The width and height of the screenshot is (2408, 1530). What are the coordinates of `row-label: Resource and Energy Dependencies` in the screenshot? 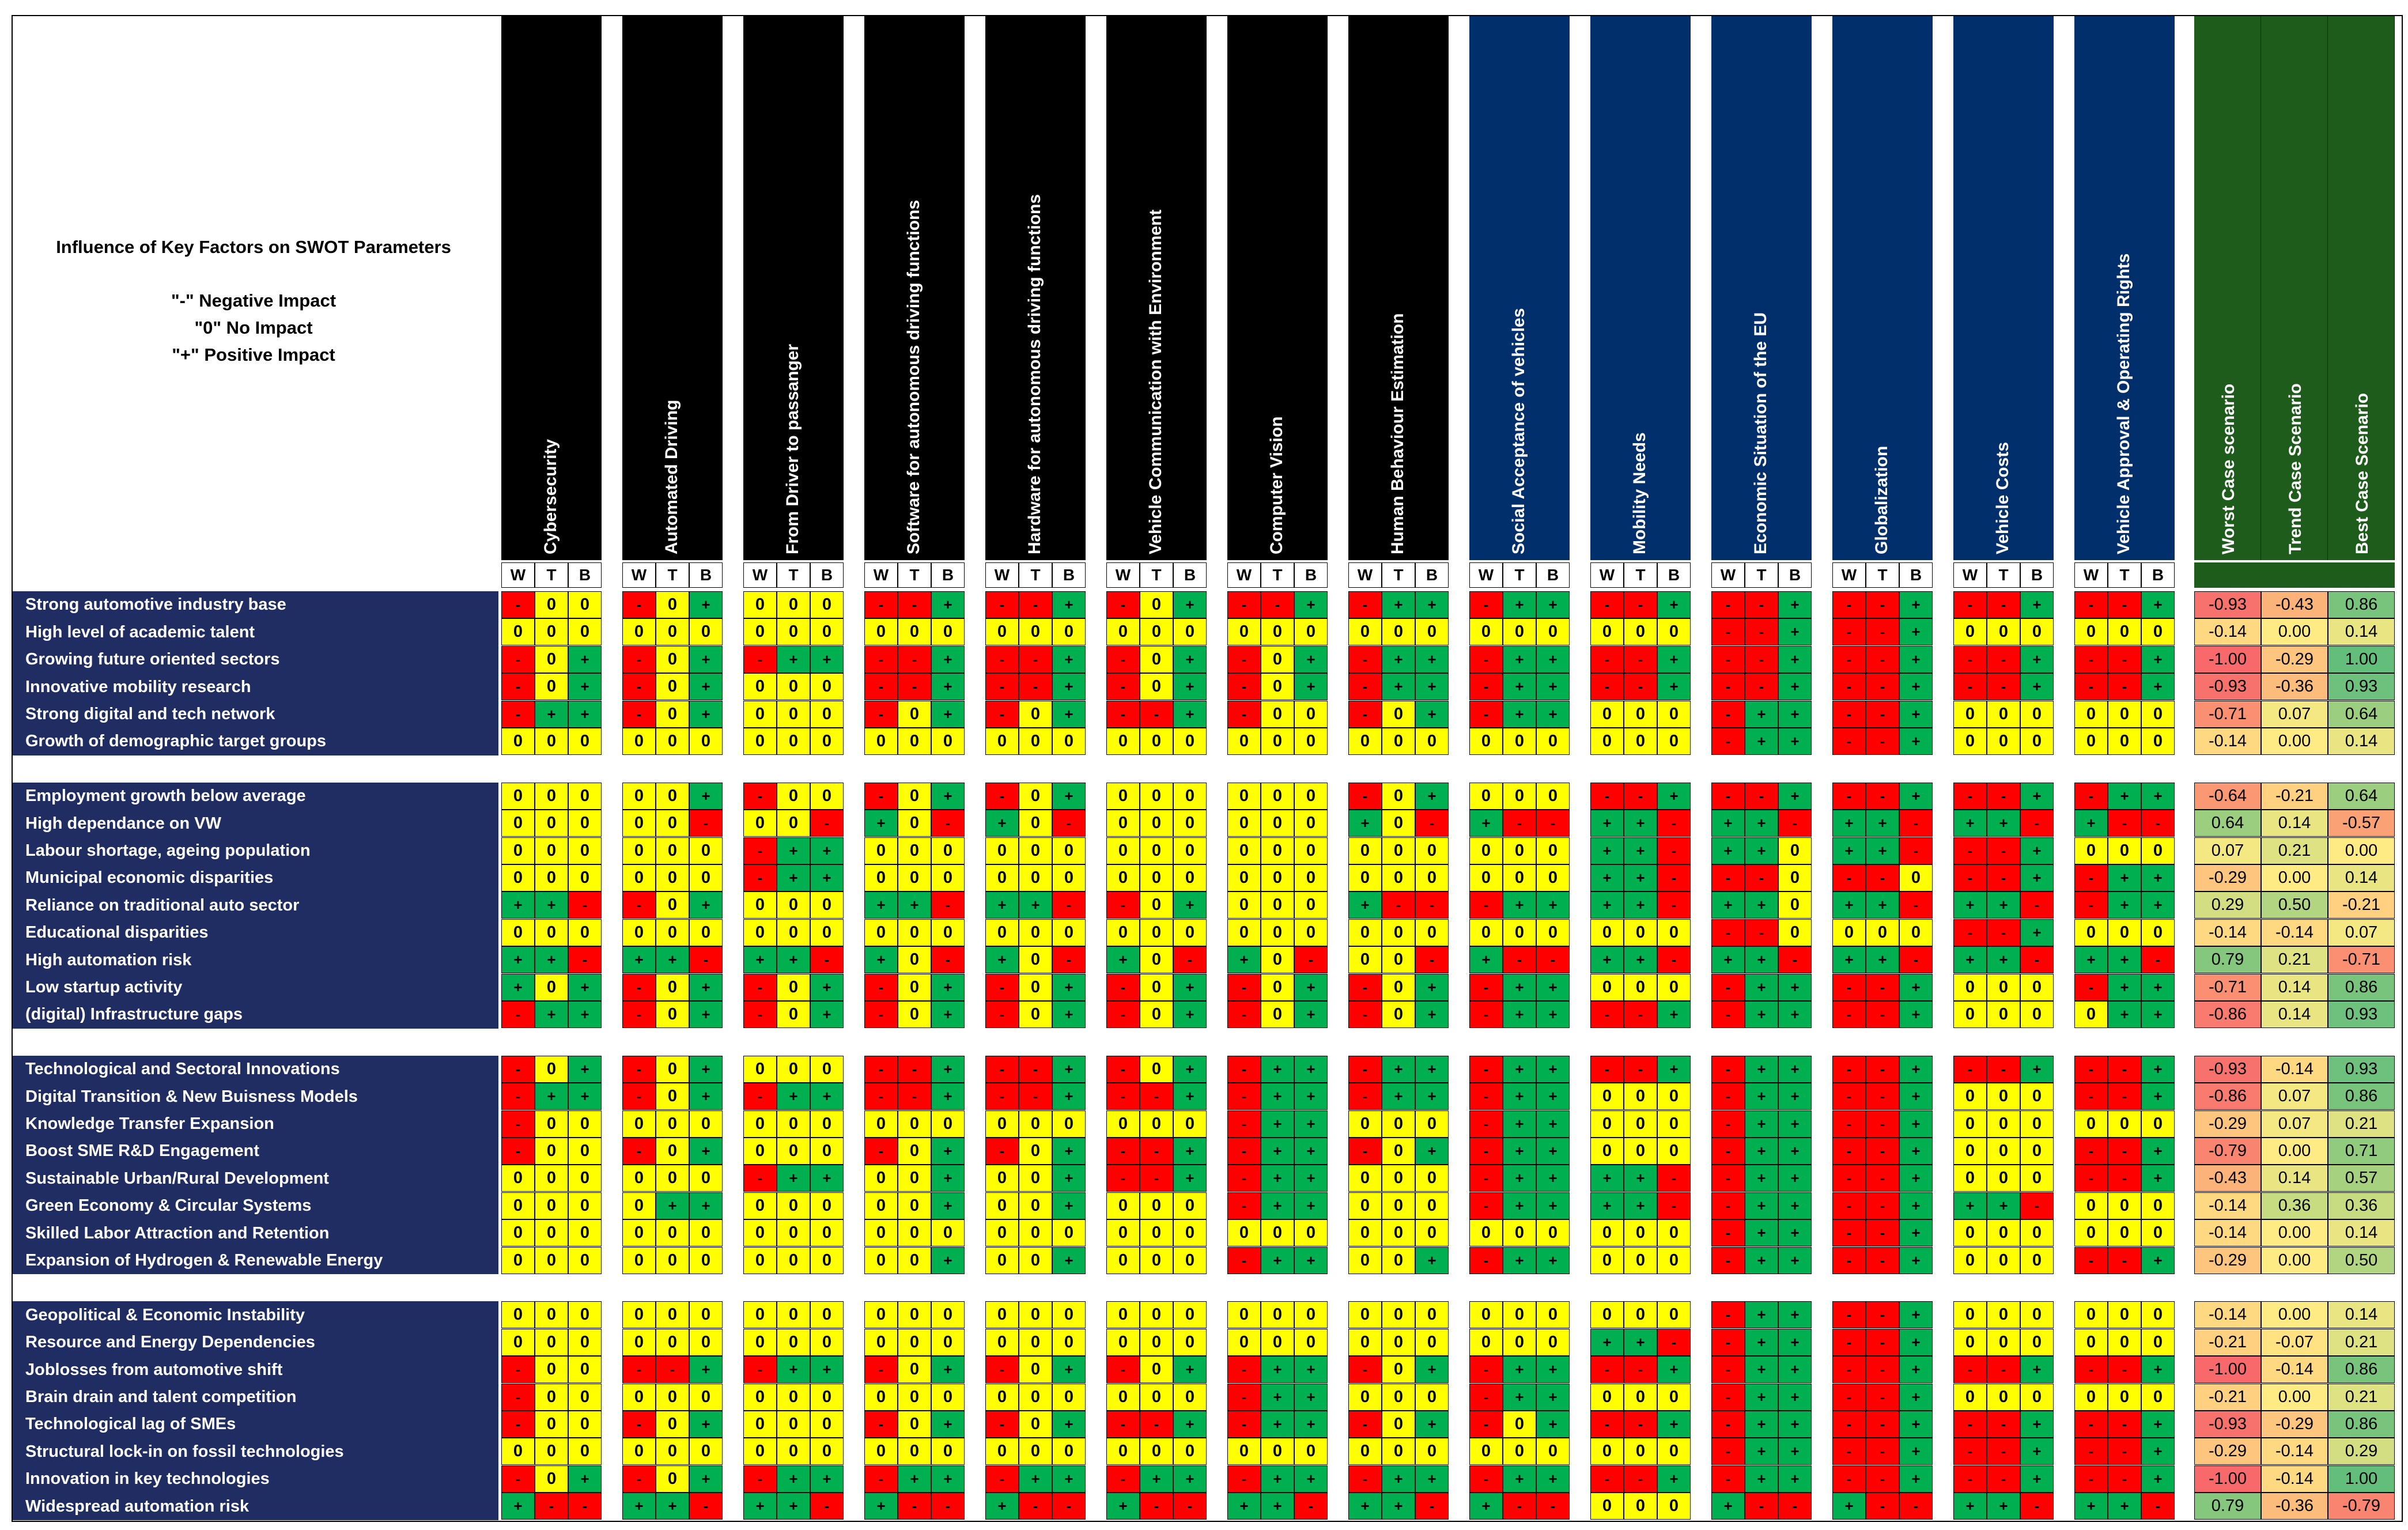 It's located at (255, 1342).